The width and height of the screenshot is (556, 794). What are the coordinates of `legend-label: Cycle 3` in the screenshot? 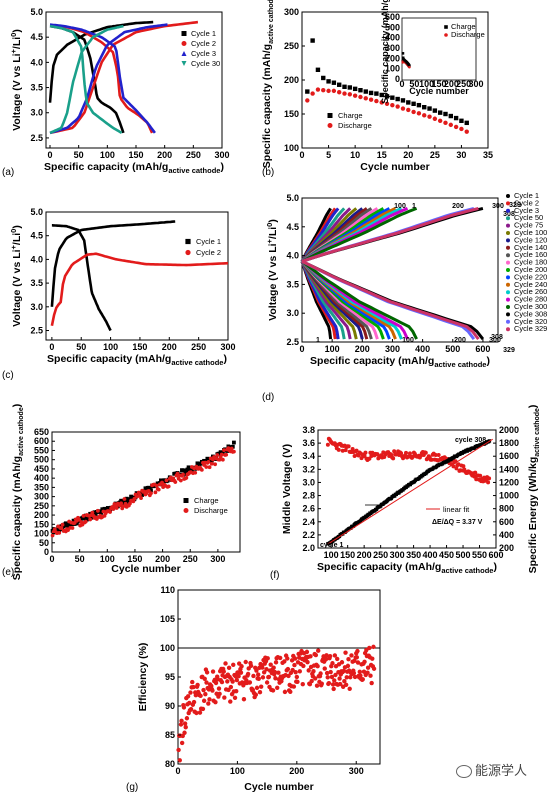 It's located at (203, 53).